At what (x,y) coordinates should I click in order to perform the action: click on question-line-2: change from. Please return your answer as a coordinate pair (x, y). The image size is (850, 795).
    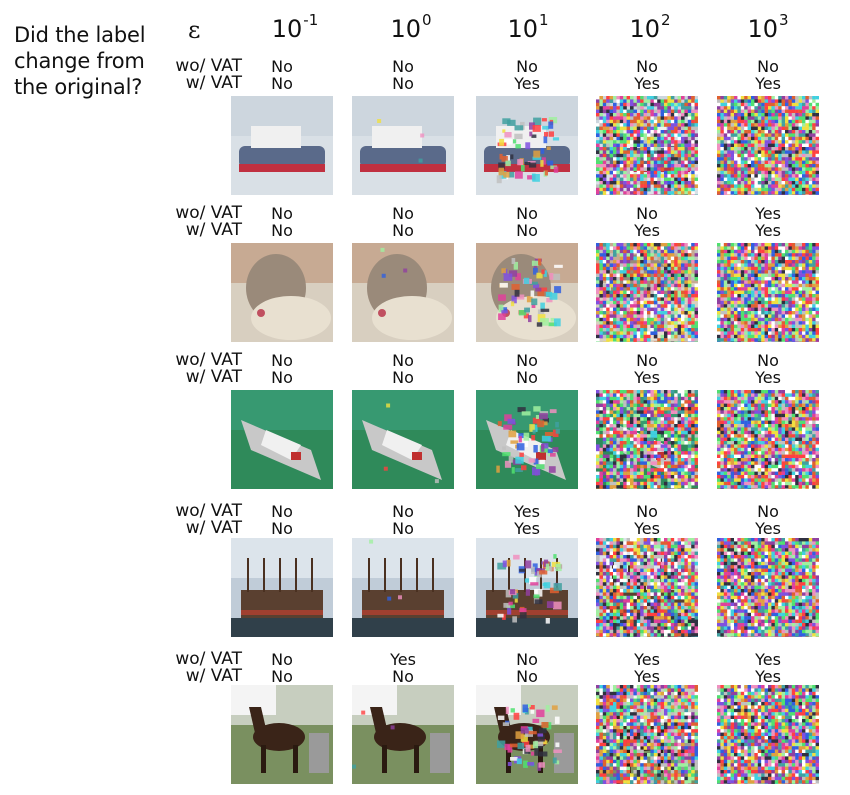
    Looking at the image, I should click on (79, 61).